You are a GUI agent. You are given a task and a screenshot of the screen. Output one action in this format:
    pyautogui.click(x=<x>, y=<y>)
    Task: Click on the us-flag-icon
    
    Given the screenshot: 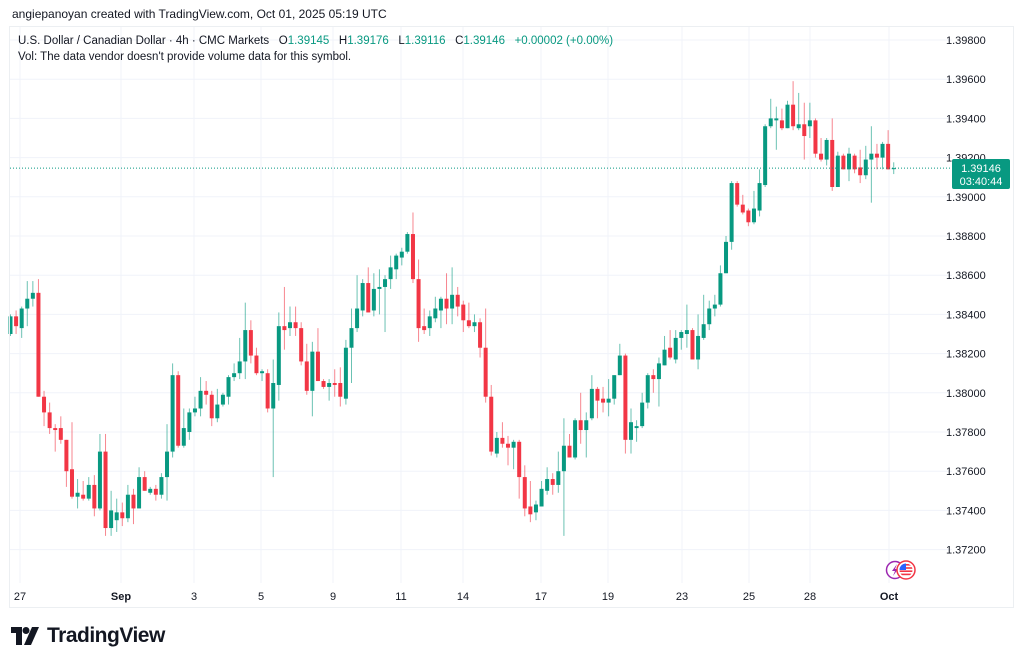 What is the action you would take?
    pyautogui.click(x=906, y=570)
    